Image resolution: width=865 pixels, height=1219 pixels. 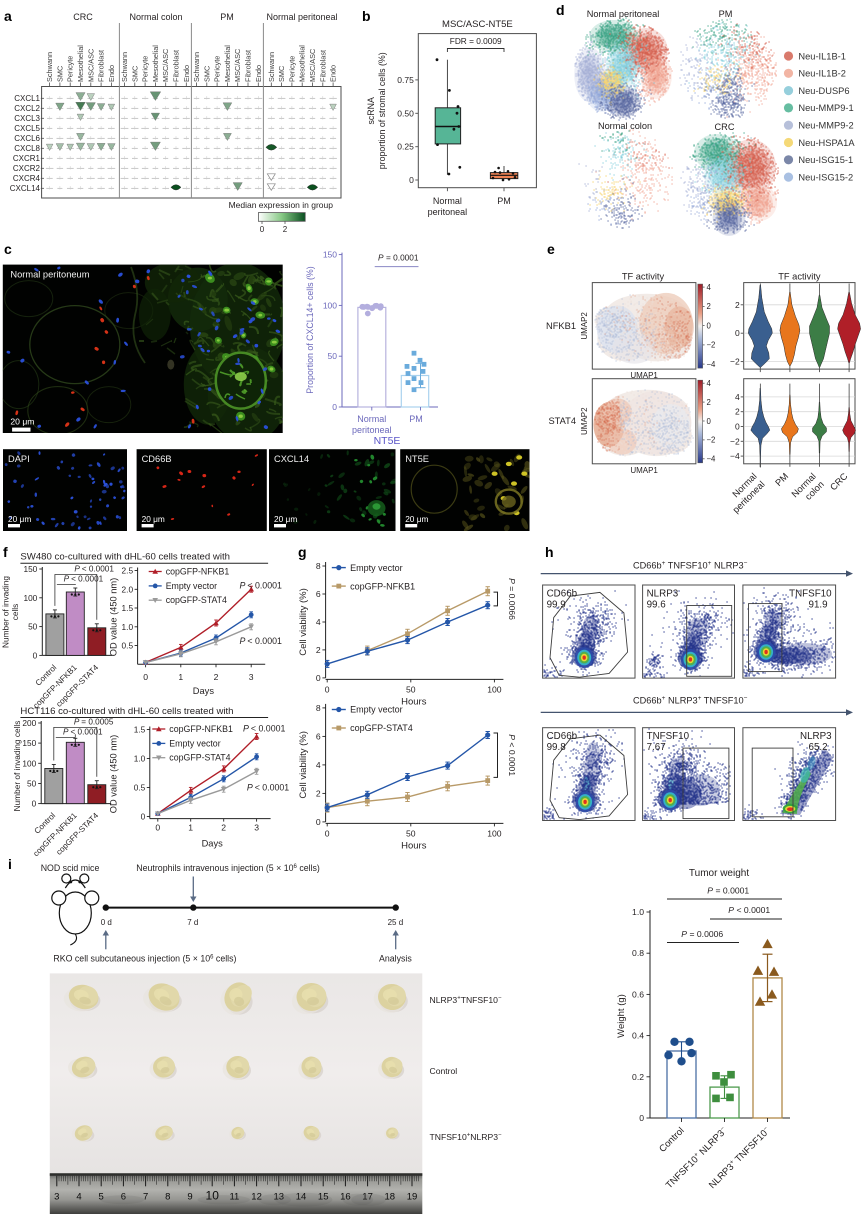 What do you see at coordinates (417, 459) in the screenshot?
I see `svg-text: NT5E` at bounding box center [417, 459].